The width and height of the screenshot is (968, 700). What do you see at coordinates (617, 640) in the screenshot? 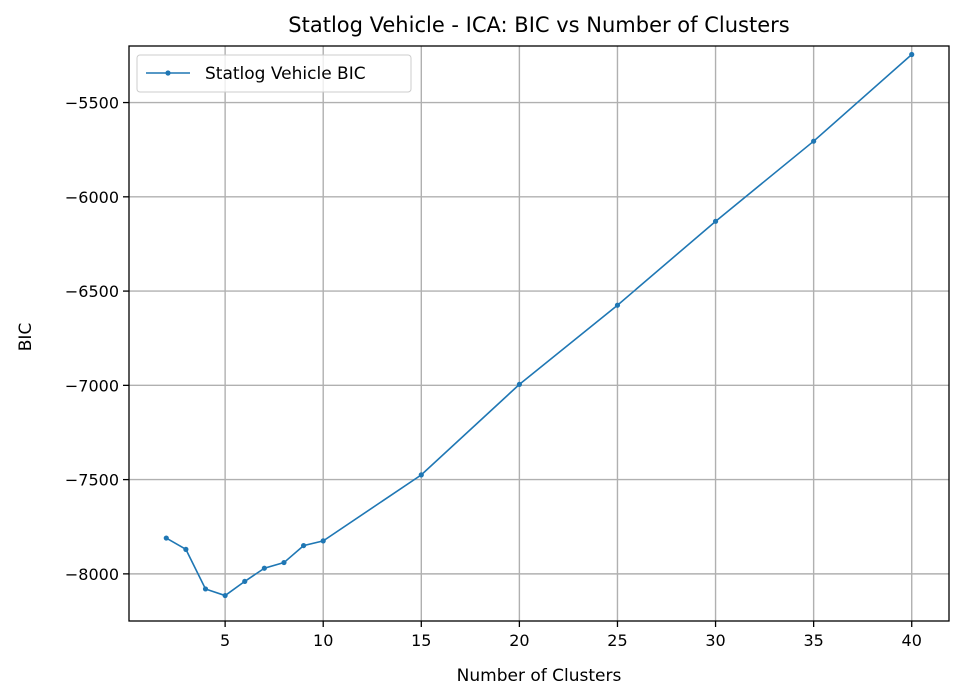
I see `x-tick-label: 25` at bounding box center [617, 640].